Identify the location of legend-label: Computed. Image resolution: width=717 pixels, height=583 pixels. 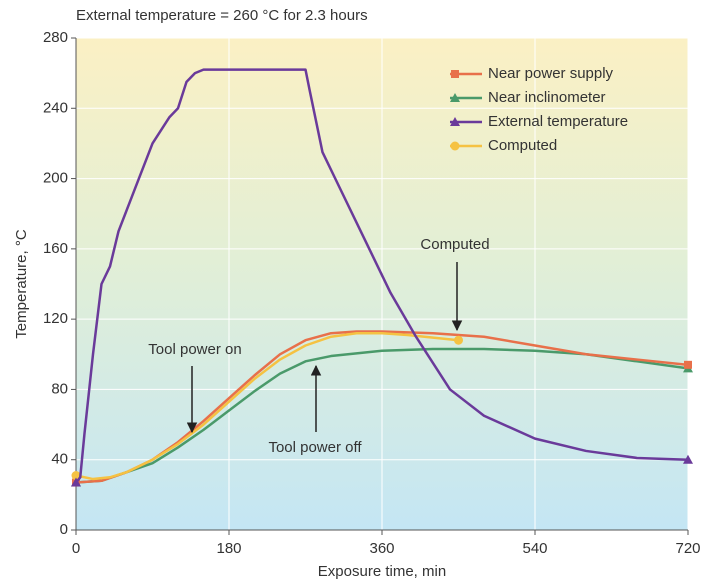
(522, 145).